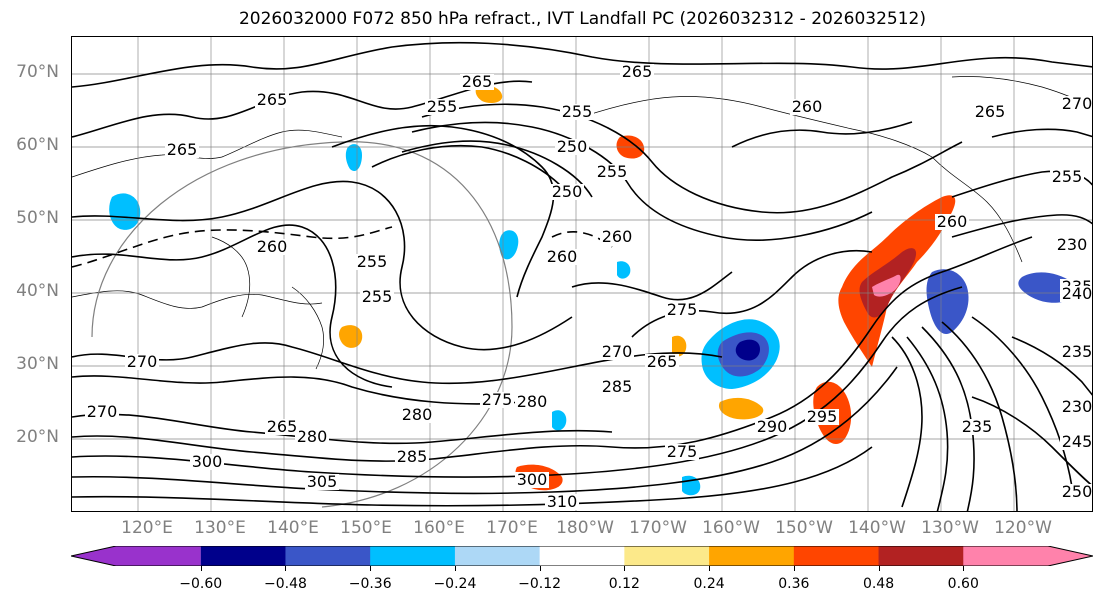 The width and height of the screenshot is (1105, 604). Describe the element at coordinates (794, 584) in the screenshot. I see `colorbar-tick-label: 0.36` at that location.